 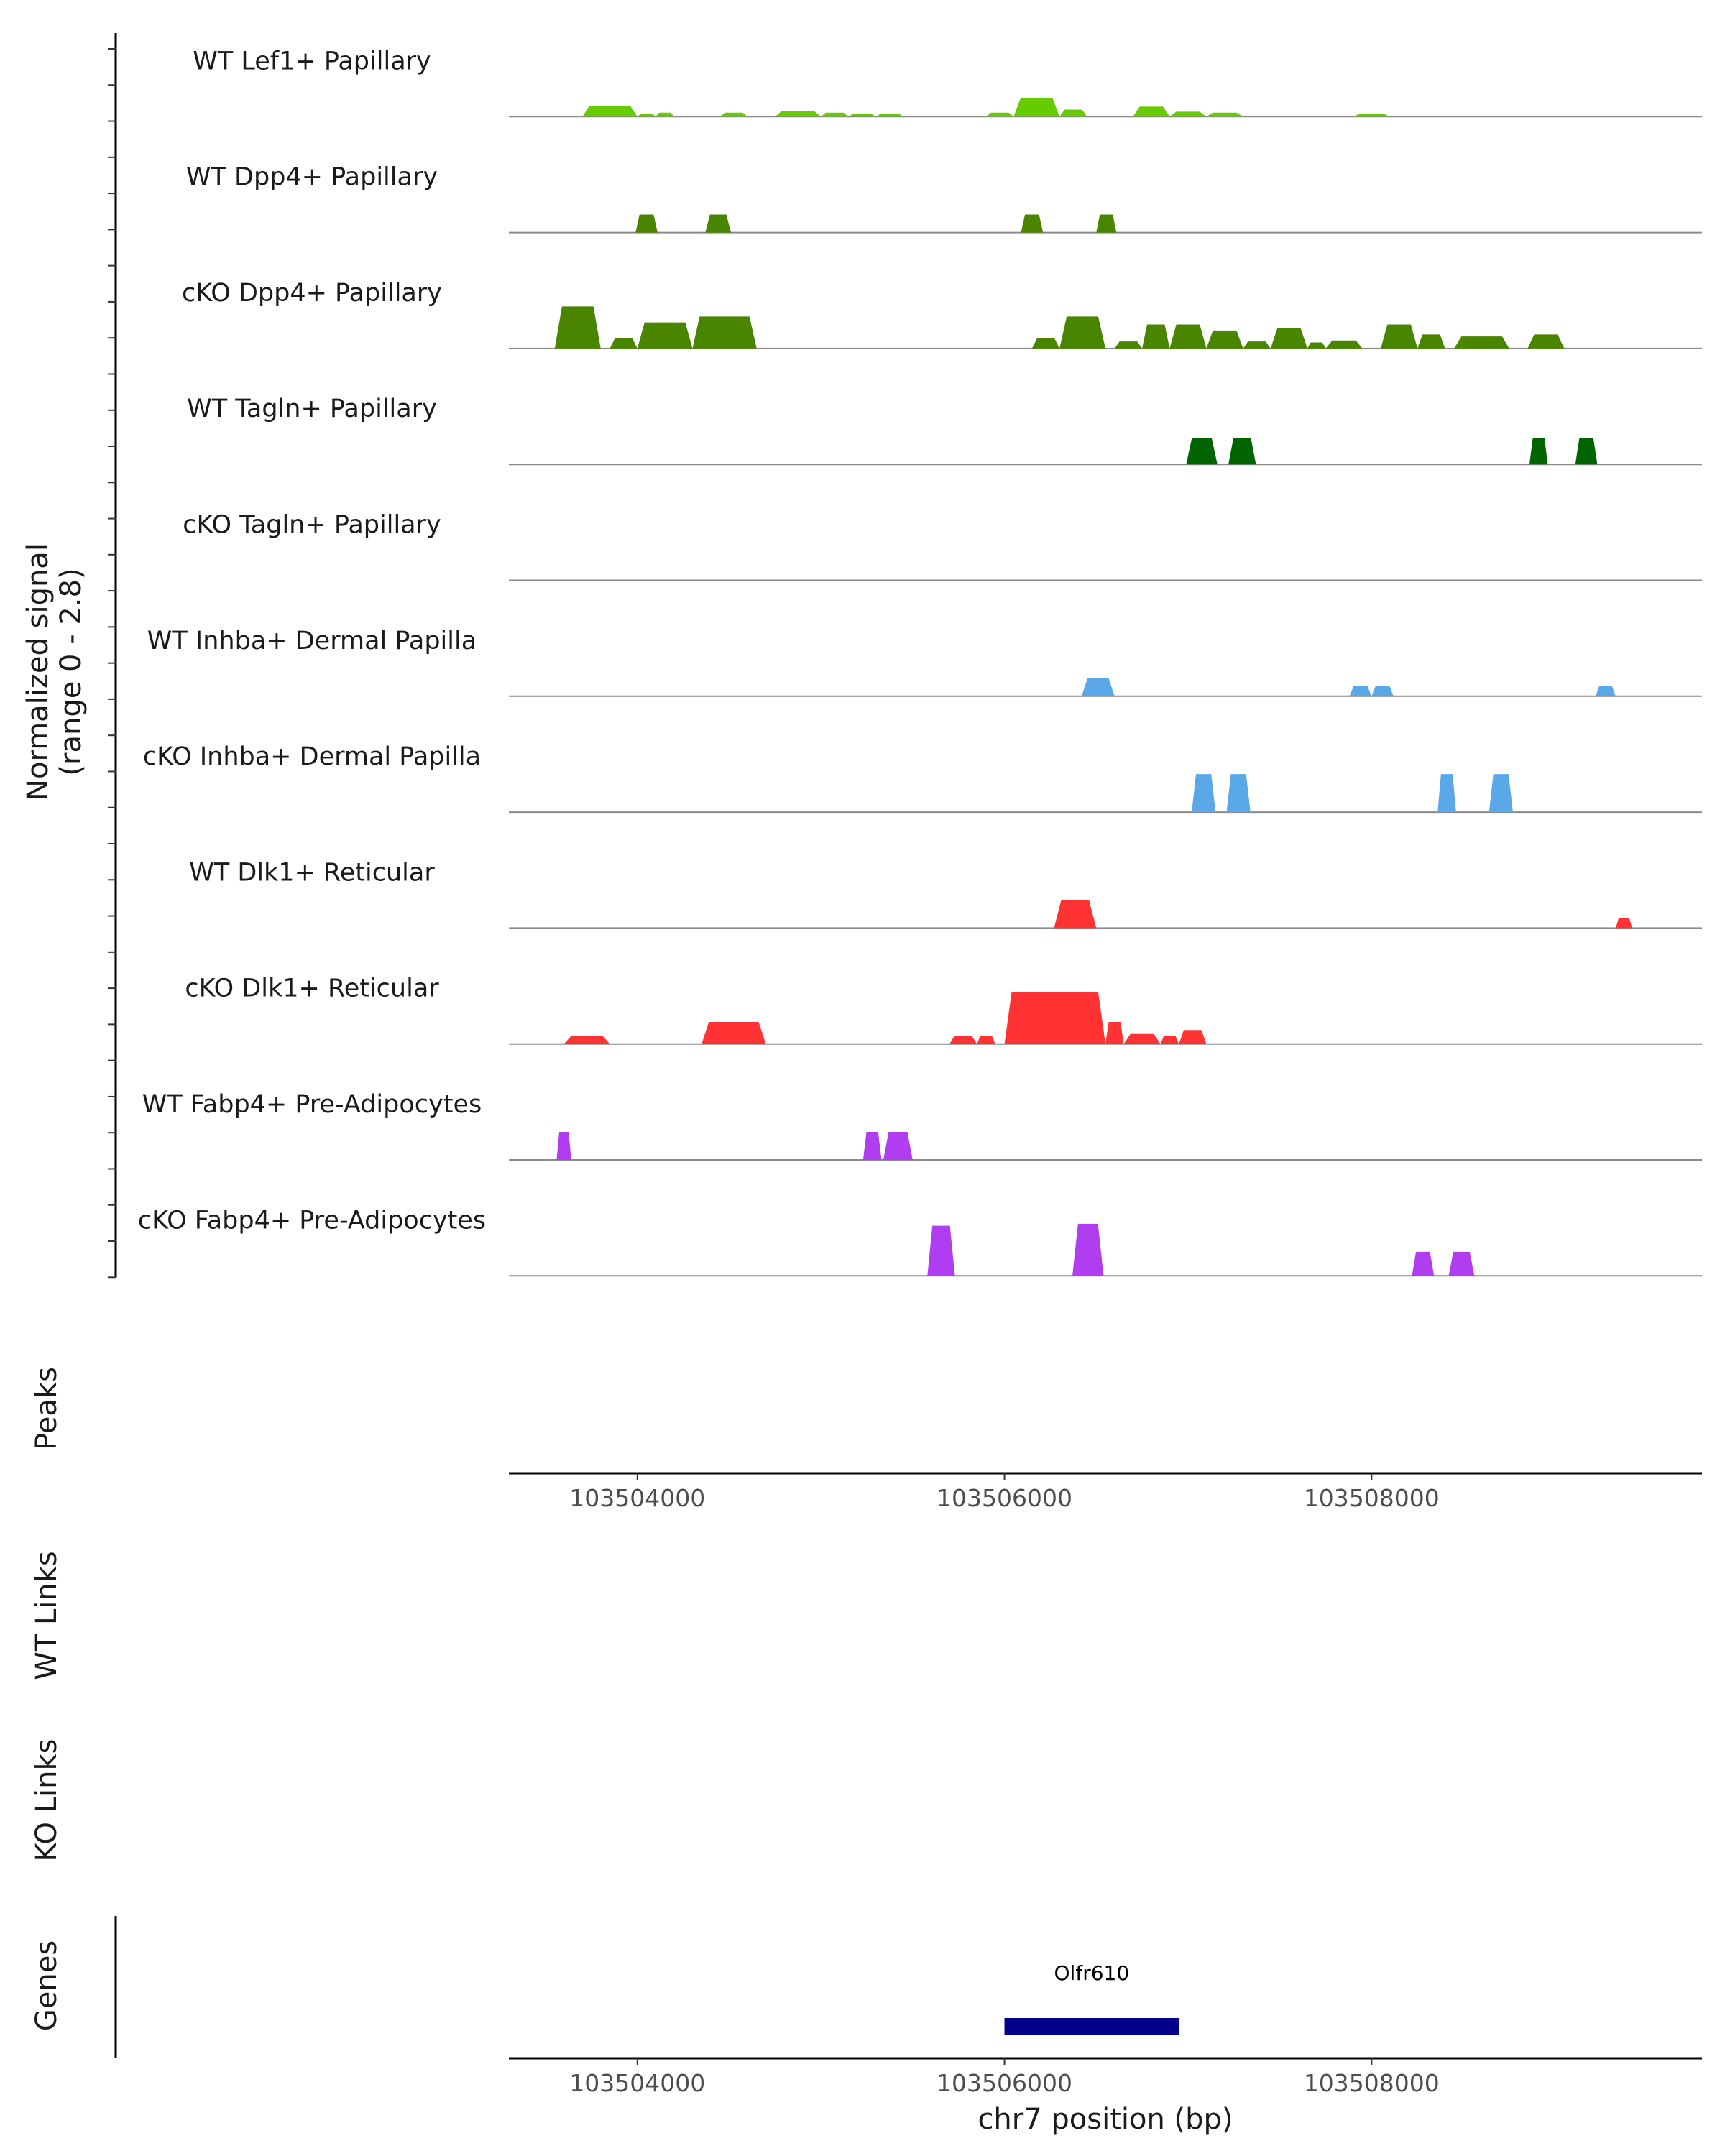 What do you see at coordinates (942, 546) in the screenshot?
I see `track-4: cKO Tagln+ Papillary` at bounding box center [942, 546].